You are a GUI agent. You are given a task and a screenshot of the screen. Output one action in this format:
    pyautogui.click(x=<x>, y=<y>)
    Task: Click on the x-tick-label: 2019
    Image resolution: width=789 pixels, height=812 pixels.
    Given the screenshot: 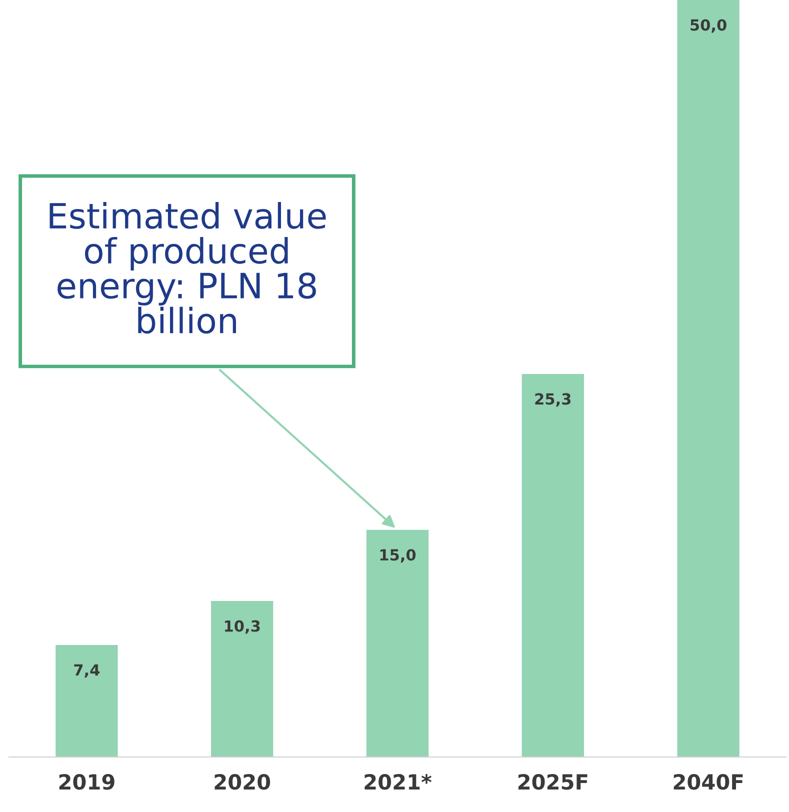 What is the action you would take?
    pyautogui.click(x=86, y=782)
    